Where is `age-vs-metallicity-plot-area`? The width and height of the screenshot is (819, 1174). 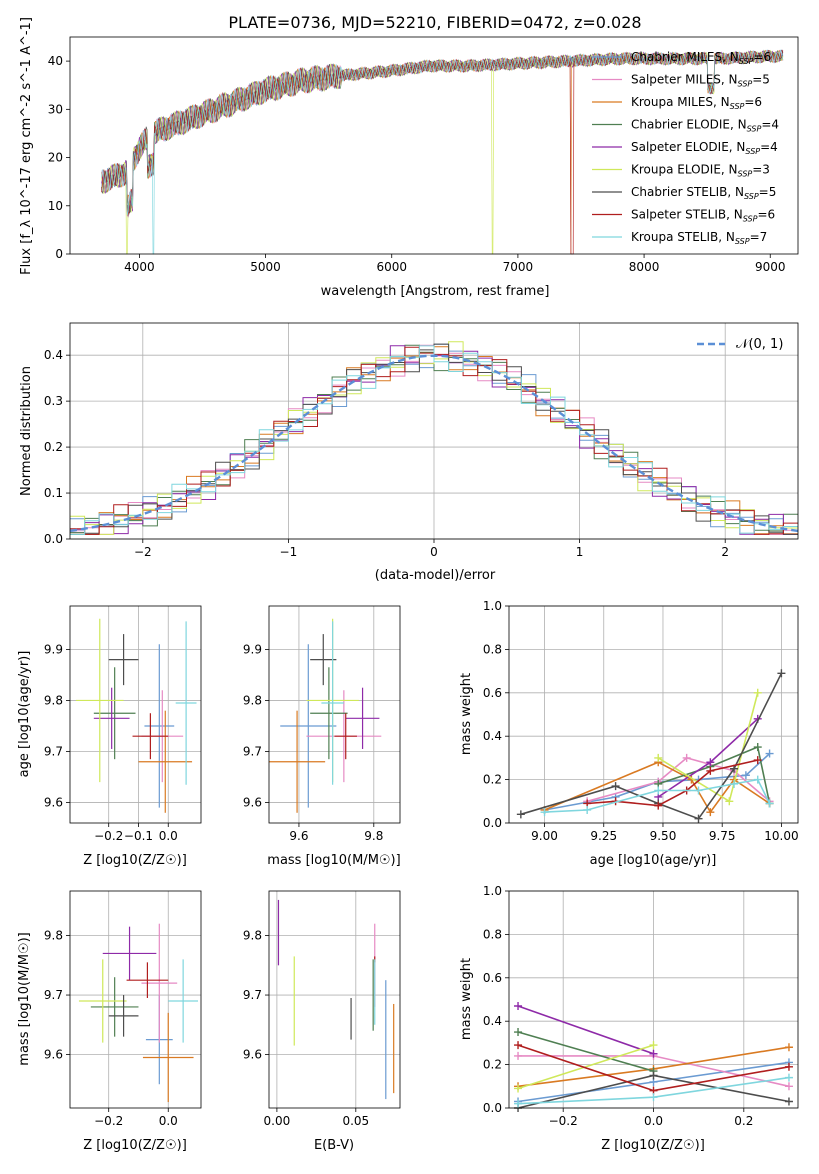
age-vs-metallicity-plot-area is located at coordinates (135, 714).